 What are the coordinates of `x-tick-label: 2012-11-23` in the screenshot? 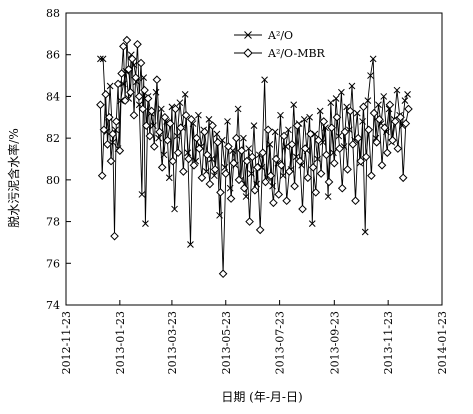 It's located at (66, 342).